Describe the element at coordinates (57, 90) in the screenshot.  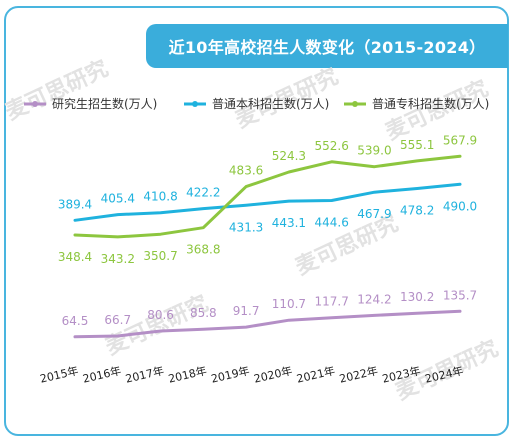
I see `watermark-text: 麦可思研究` at that location.